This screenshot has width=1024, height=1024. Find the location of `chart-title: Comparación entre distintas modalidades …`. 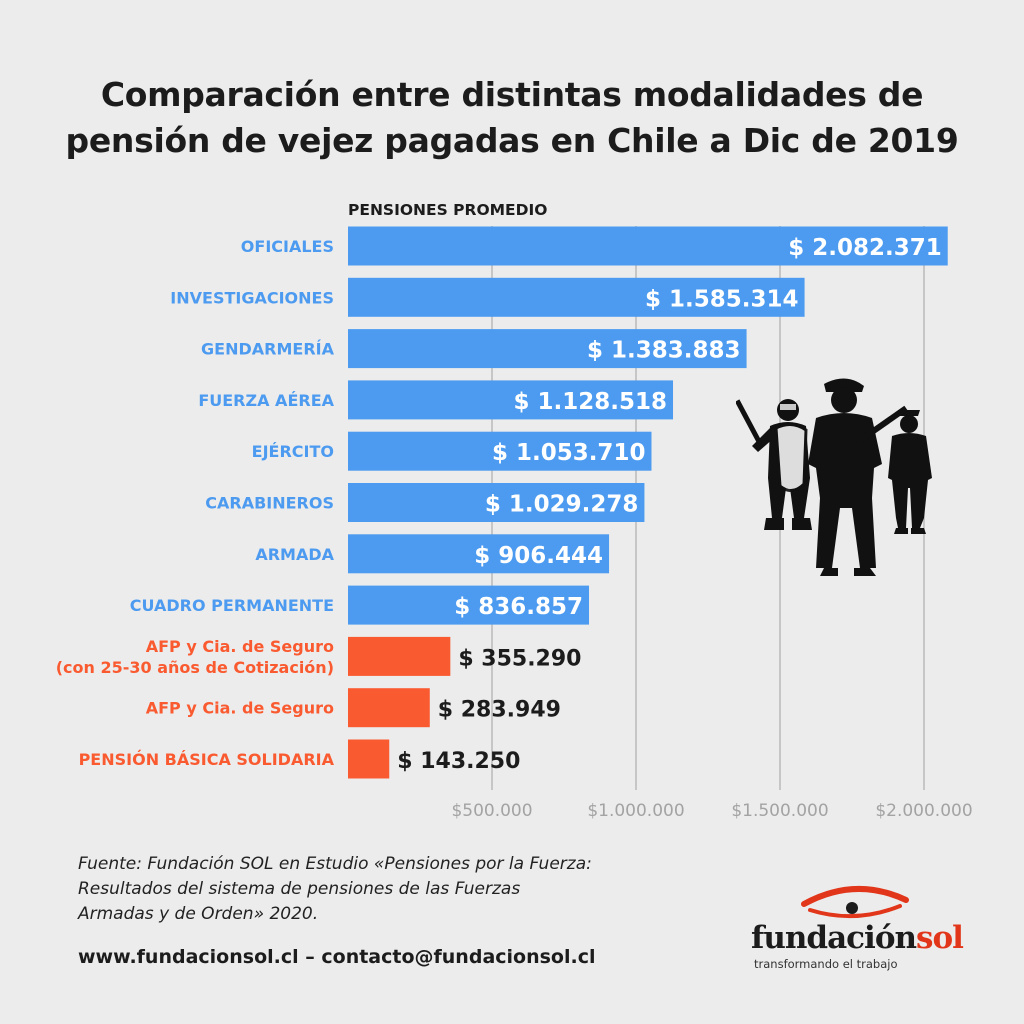

chart-title: Comparación entre distintas modalidades … is located at coordinates (512, 118).